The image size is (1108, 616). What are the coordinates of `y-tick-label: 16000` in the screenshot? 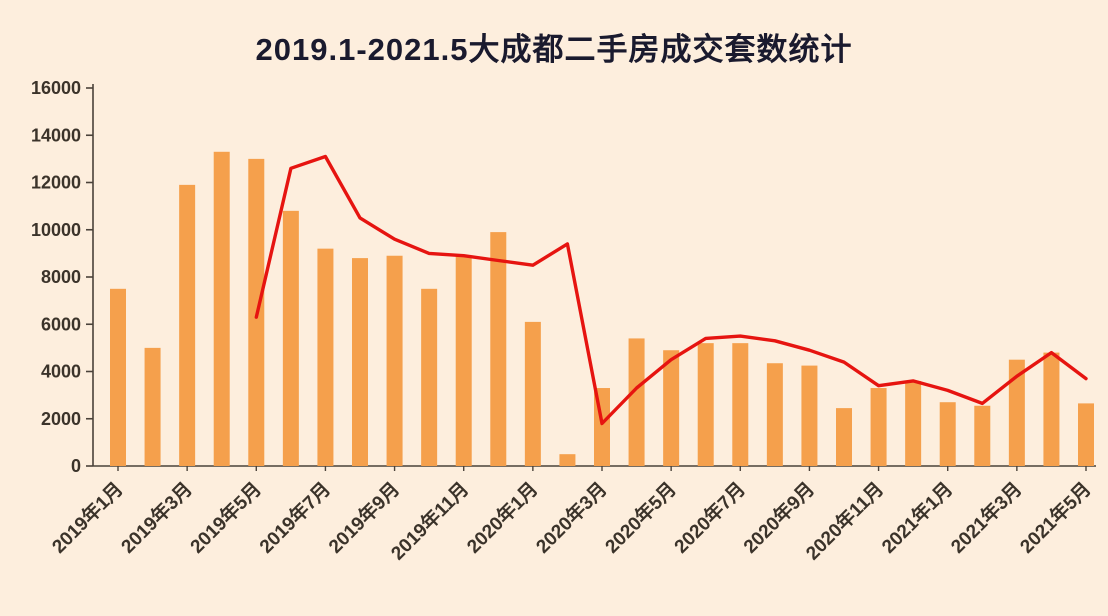 It's located at (56, 88).